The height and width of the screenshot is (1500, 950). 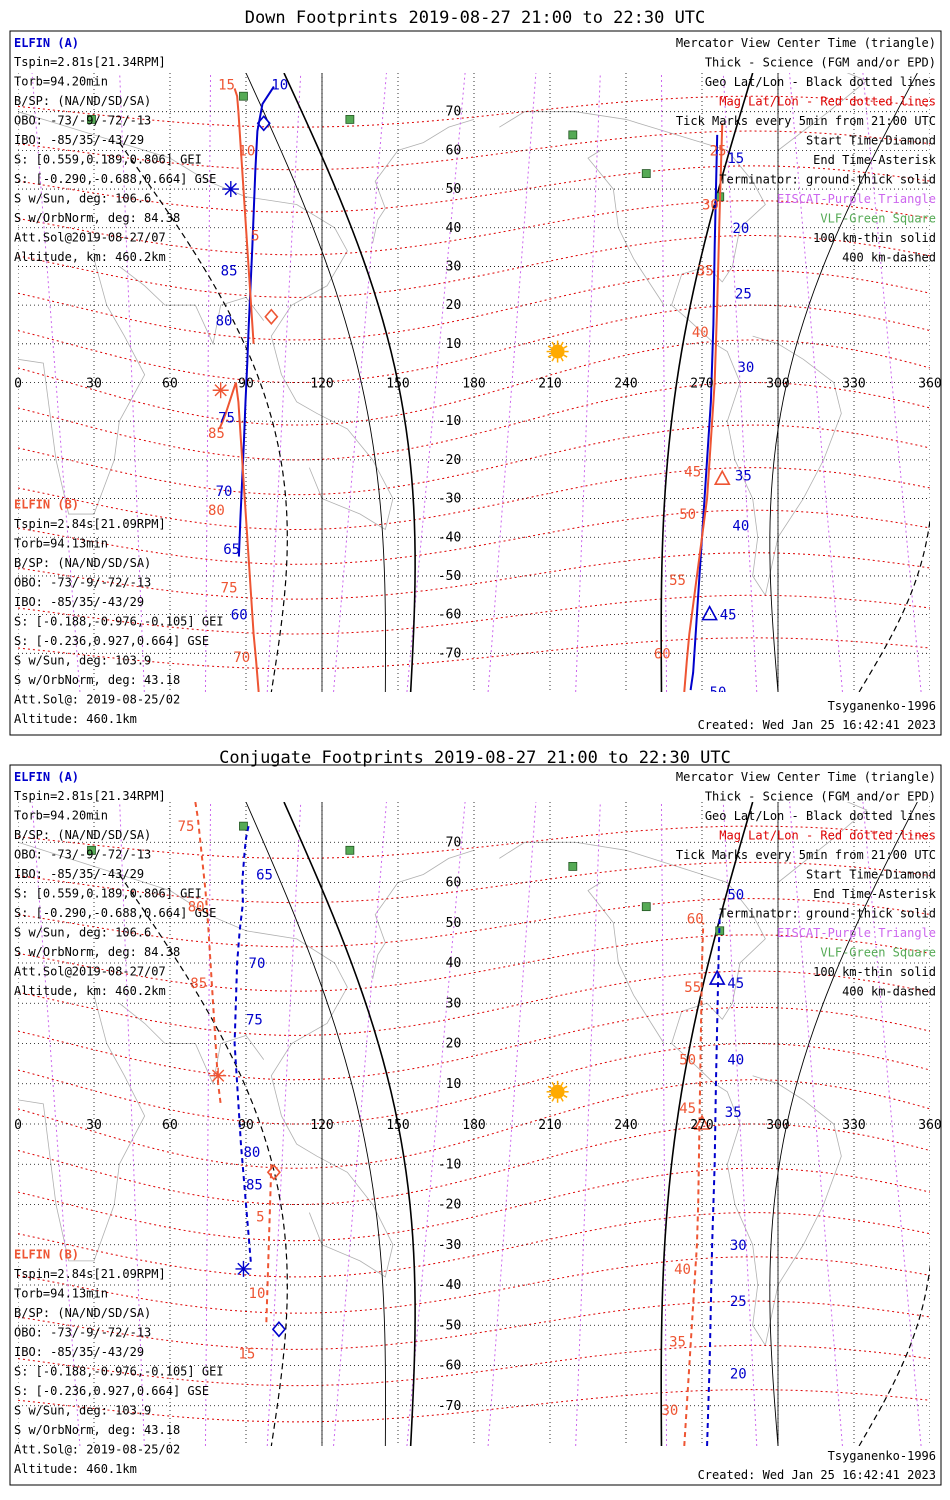 What do you see at coordinates (349, 1124) in the screenshot?
I see `terminator-ground` at bounding box center [349, 1124].